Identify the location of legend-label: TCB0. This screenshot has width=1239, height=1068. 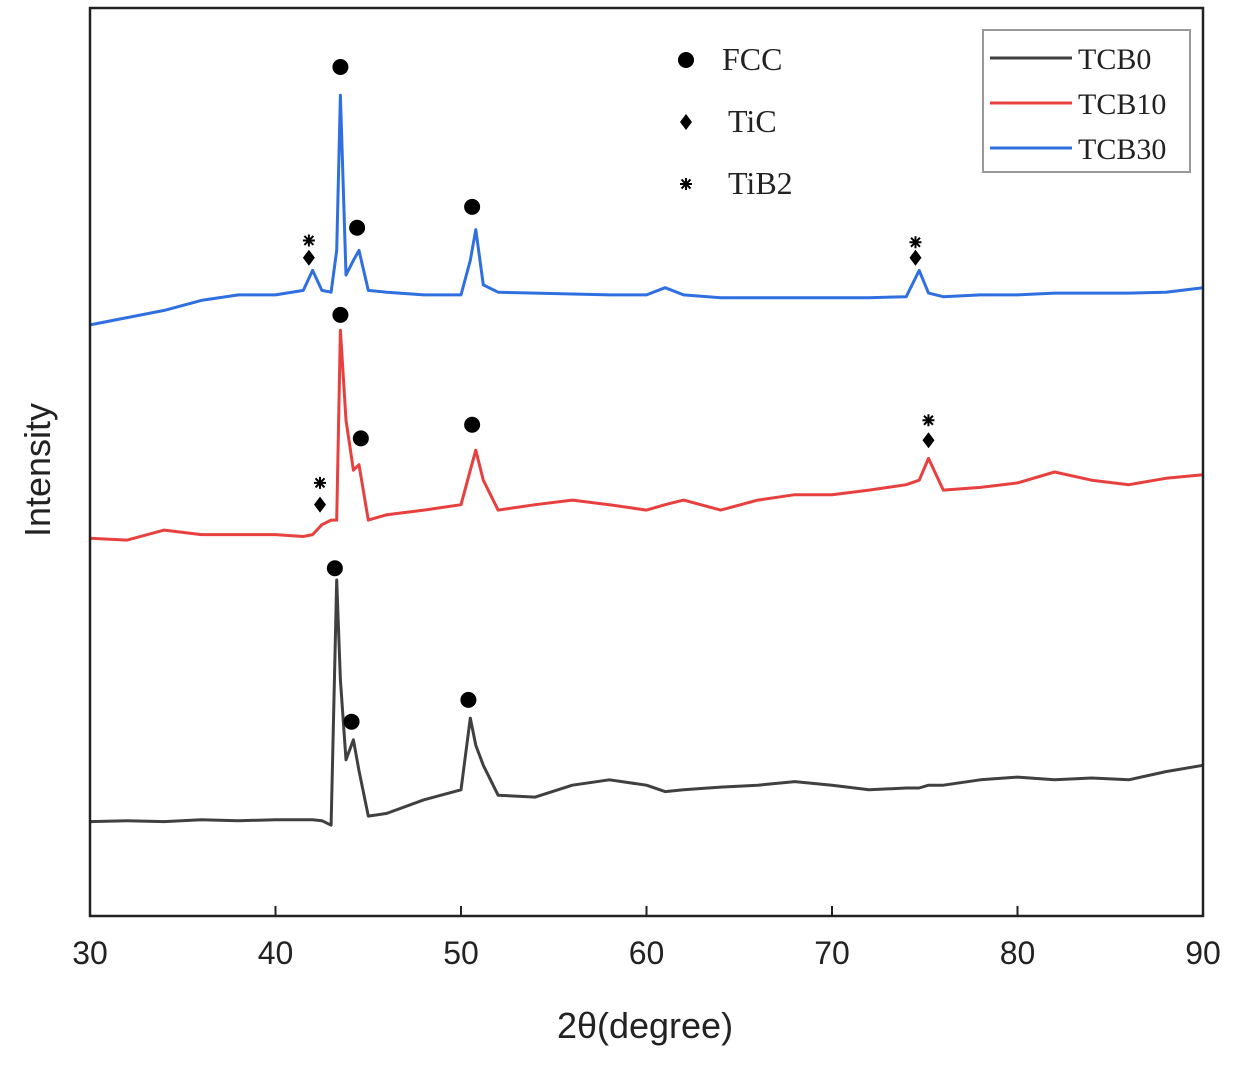
(1114, 59).